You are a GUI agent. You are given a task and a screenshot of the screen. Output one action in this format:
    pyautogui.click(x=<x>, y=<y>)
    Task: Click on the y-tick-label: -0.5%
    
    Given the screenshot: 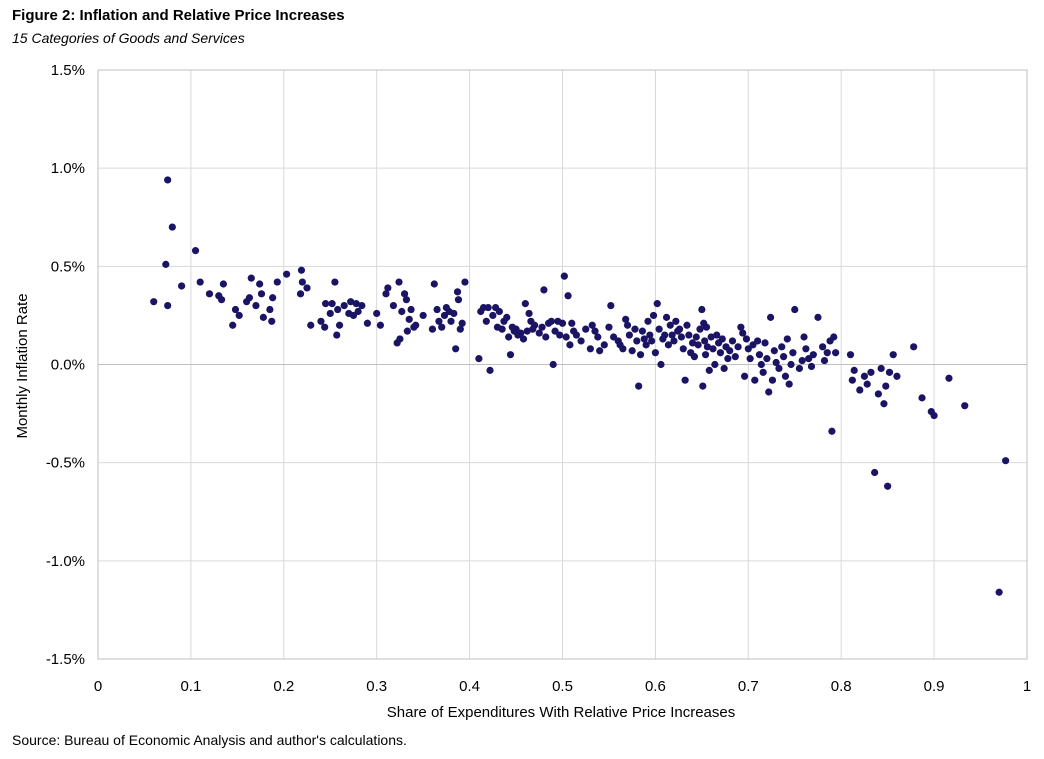 What is the action you would take?
    pyautogui.click(x=65, y=463)
    